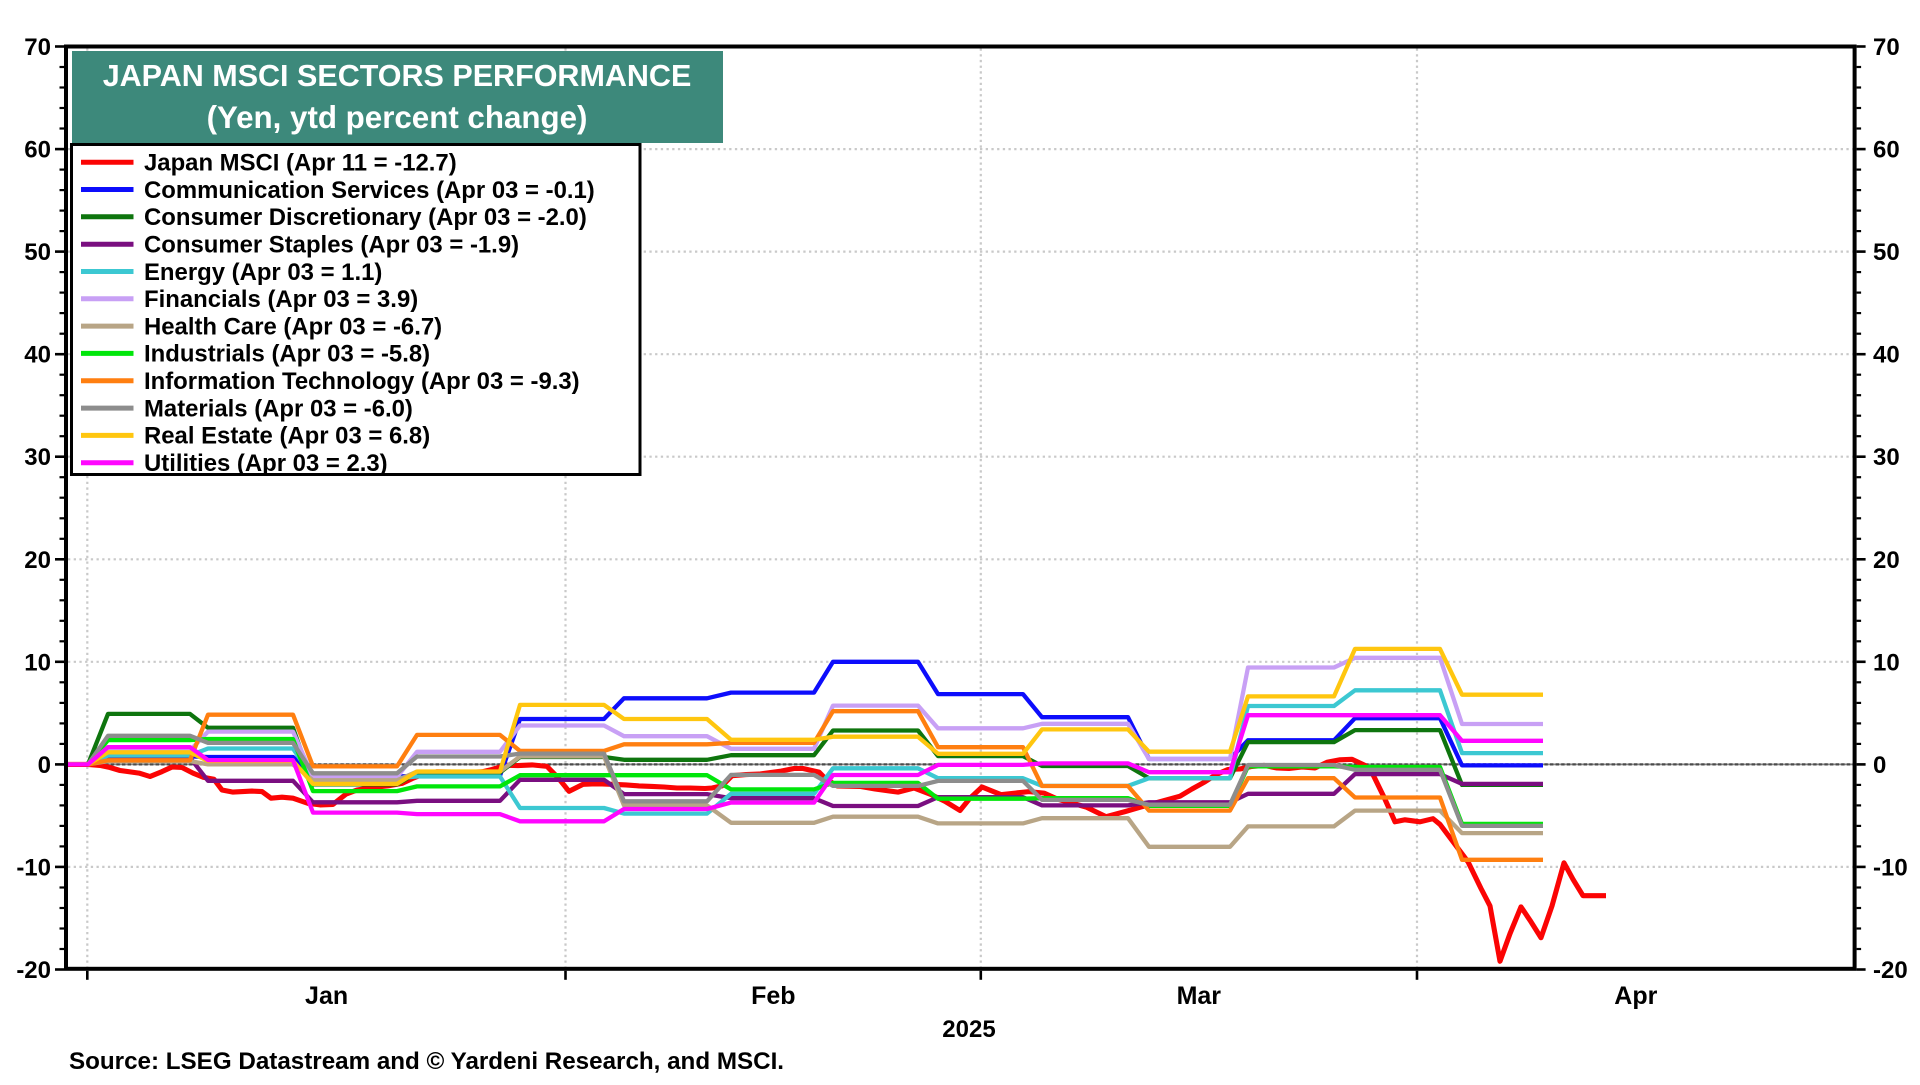 The height and width of the screenshot is (1085, 1920). Describe the element at coordinates (287, 354) in the screenshot. I see `svg-text: Industrials (Apr 03 = -5.8)` at that location.